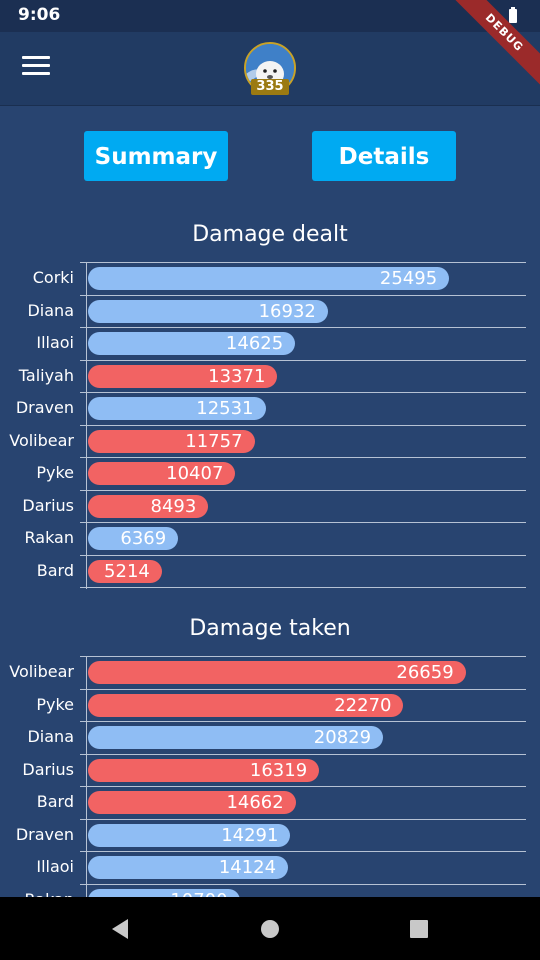 The width and height of the screenshot is (540, 960). I want to click on bar-value-label: 5214, so click(127, 571).